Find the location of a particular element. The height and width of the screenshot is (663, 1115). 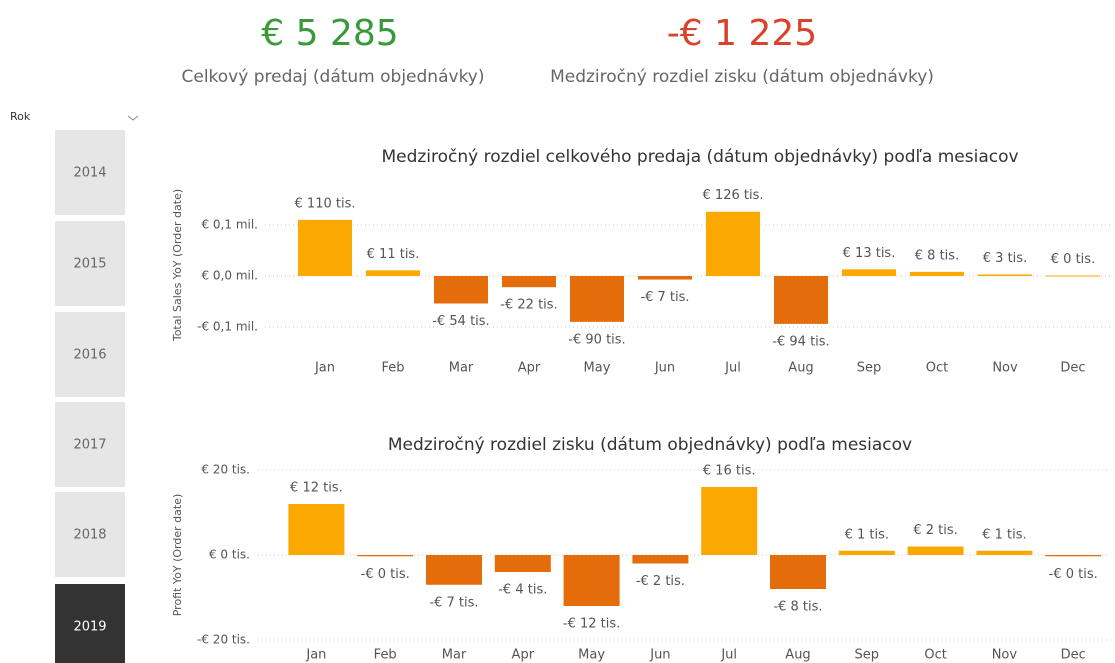

kpi-label: Celkový predaj (dátum objednávky) is located at coordinates (332, 77).